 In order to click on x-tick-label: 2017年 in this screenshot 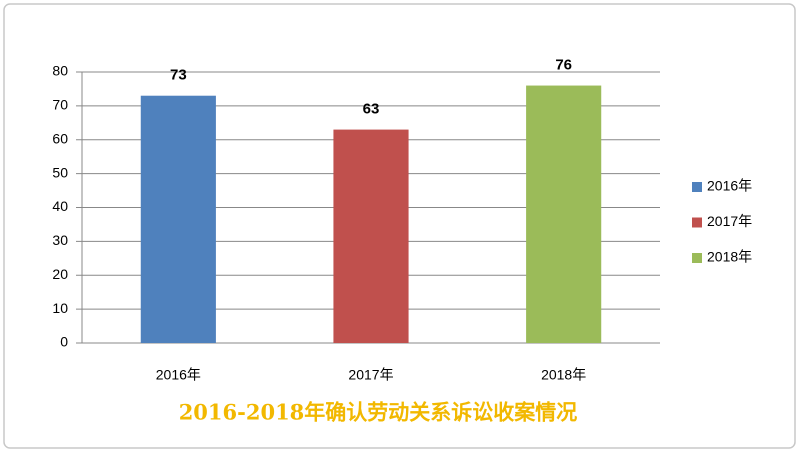, I will do `click(370, 375)`.